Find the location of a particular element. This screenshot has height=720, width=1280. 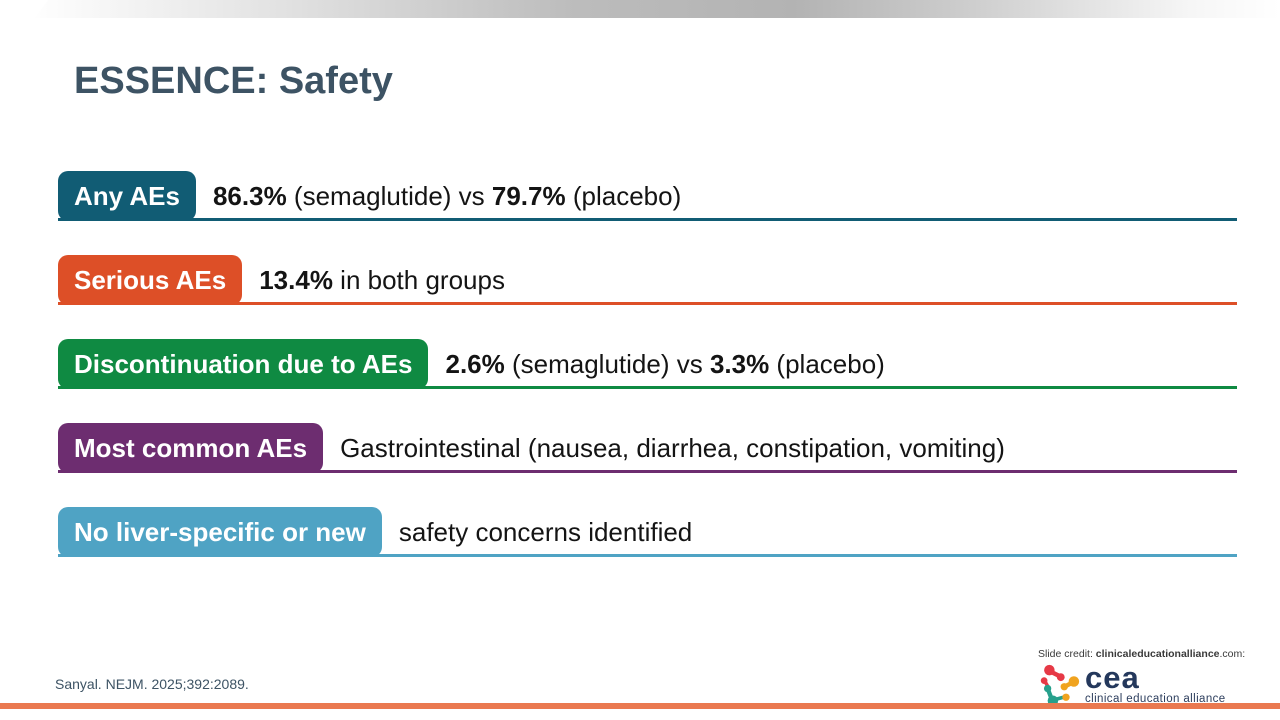

credit-domain: clinicaleducationalliance is located at coordinates (1157, 654).